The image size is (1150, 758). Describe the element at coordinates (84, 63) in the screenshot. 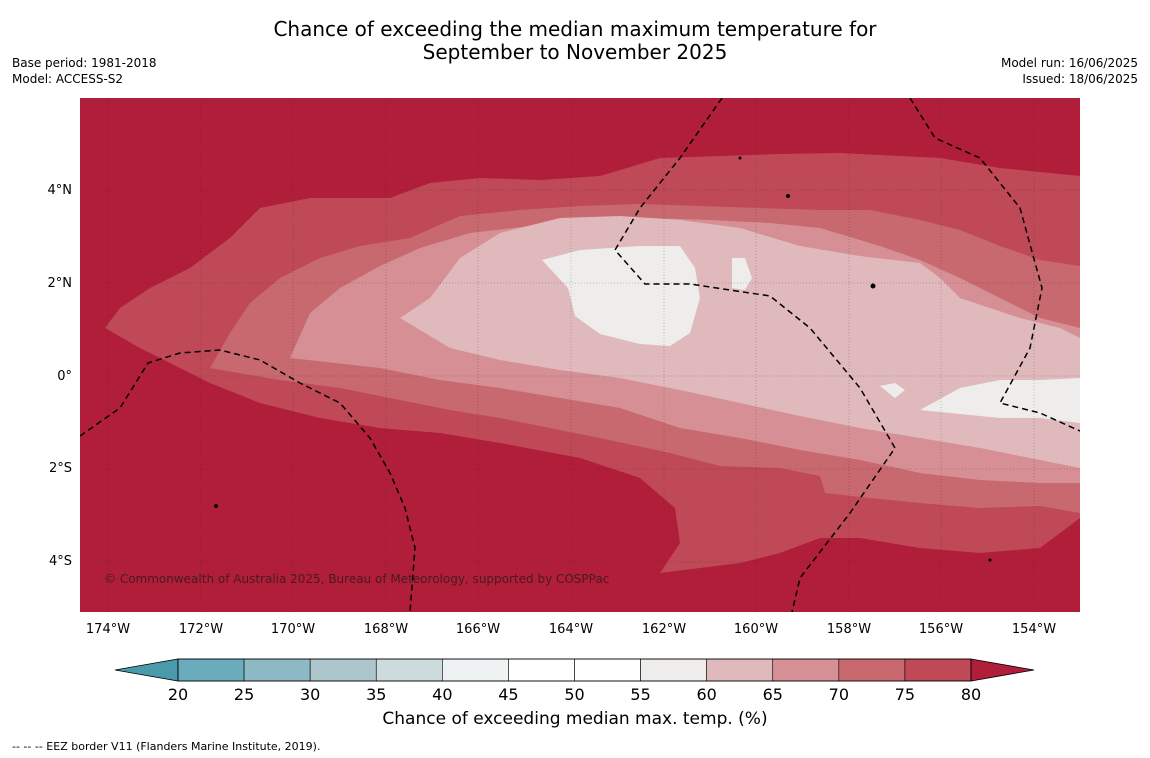

I see `base-period-text: Base period: 1981-2018` at that location.